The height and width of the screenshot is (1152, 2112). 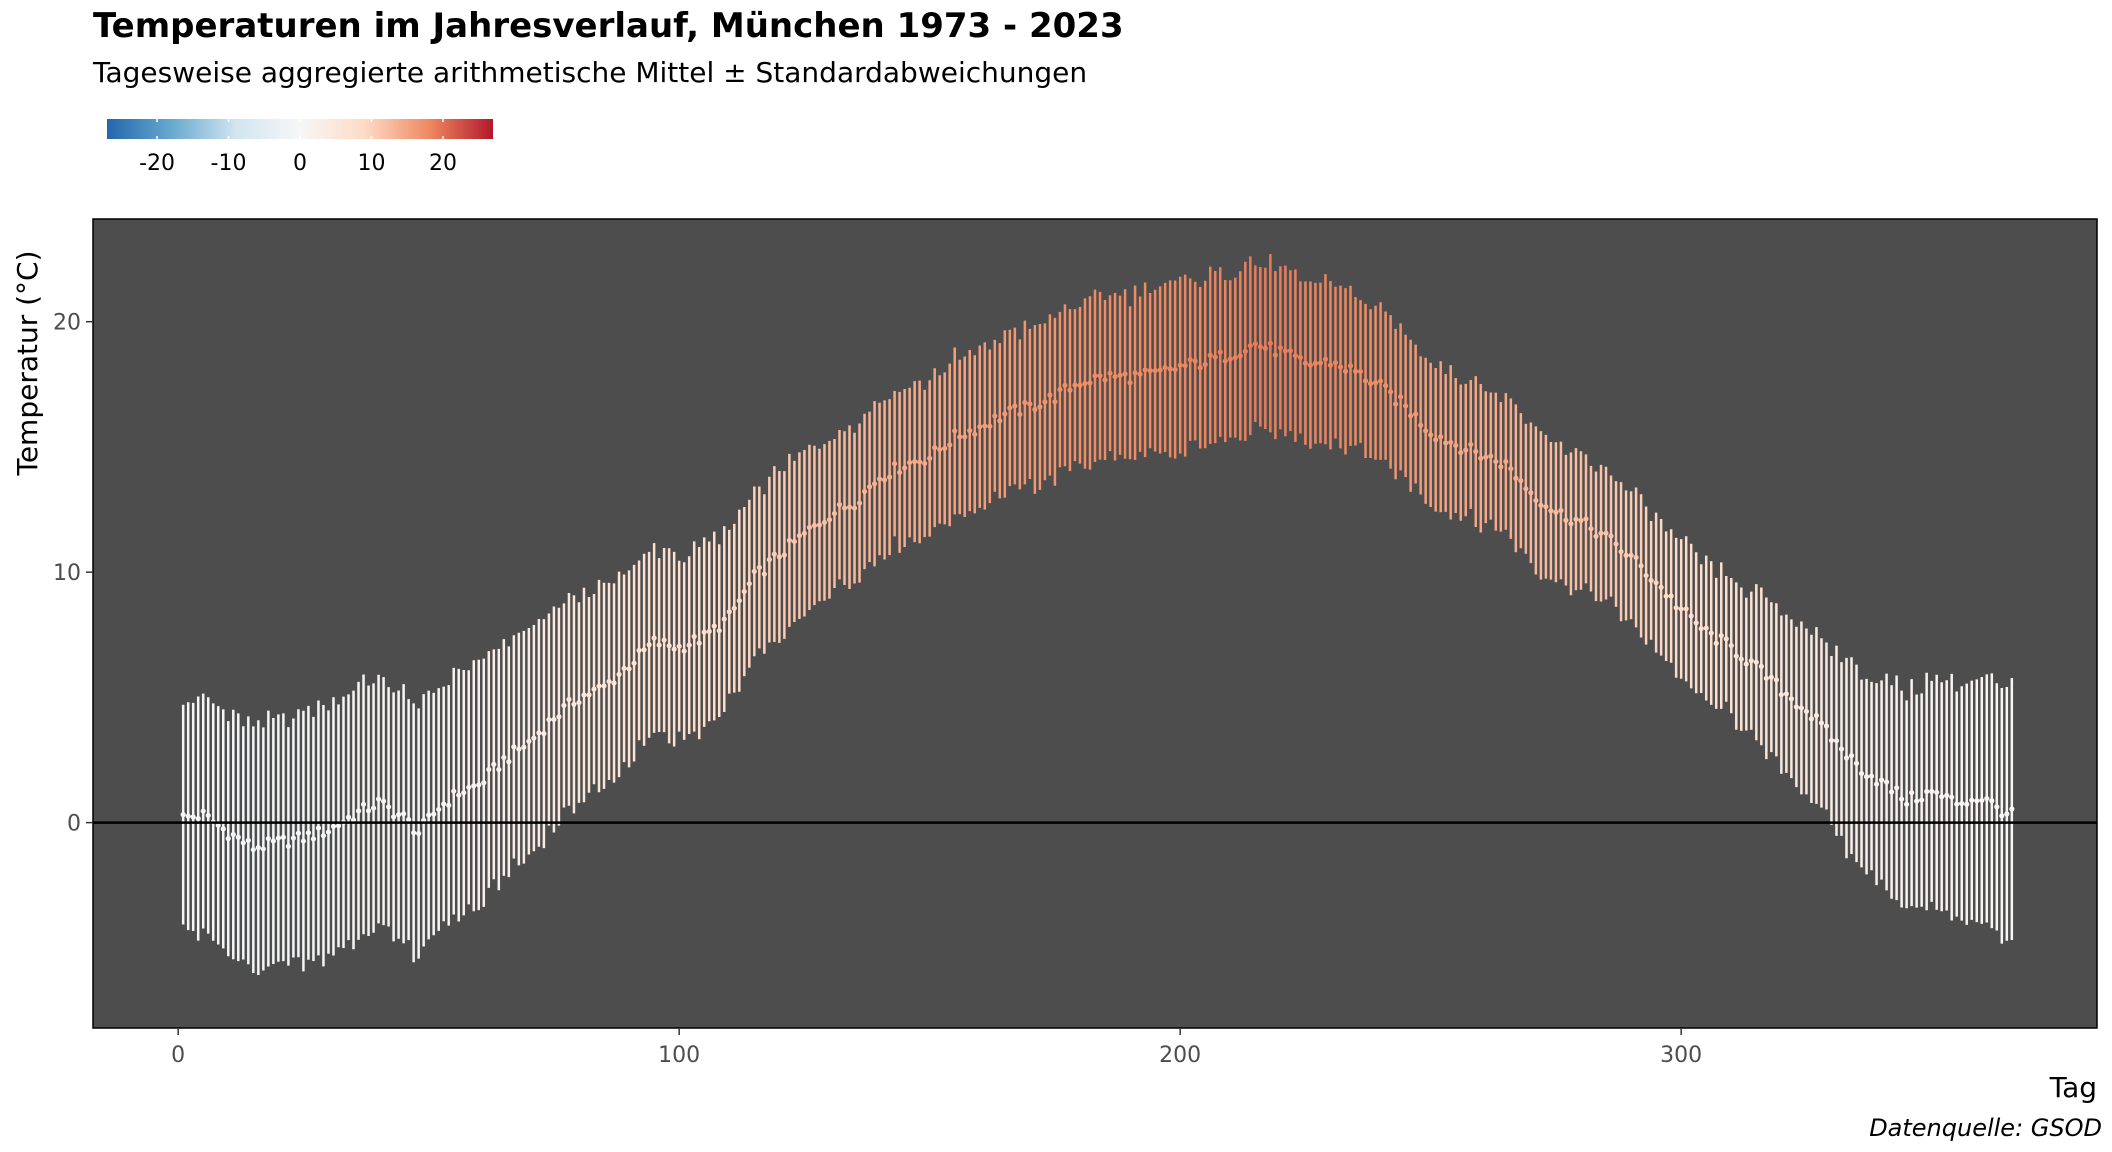 What do you see at coordinates (1985, 1128) in the screenshot?
I see `data-source-caption: Datenquelle: GSOD` at bounding box center [1985, 1128].